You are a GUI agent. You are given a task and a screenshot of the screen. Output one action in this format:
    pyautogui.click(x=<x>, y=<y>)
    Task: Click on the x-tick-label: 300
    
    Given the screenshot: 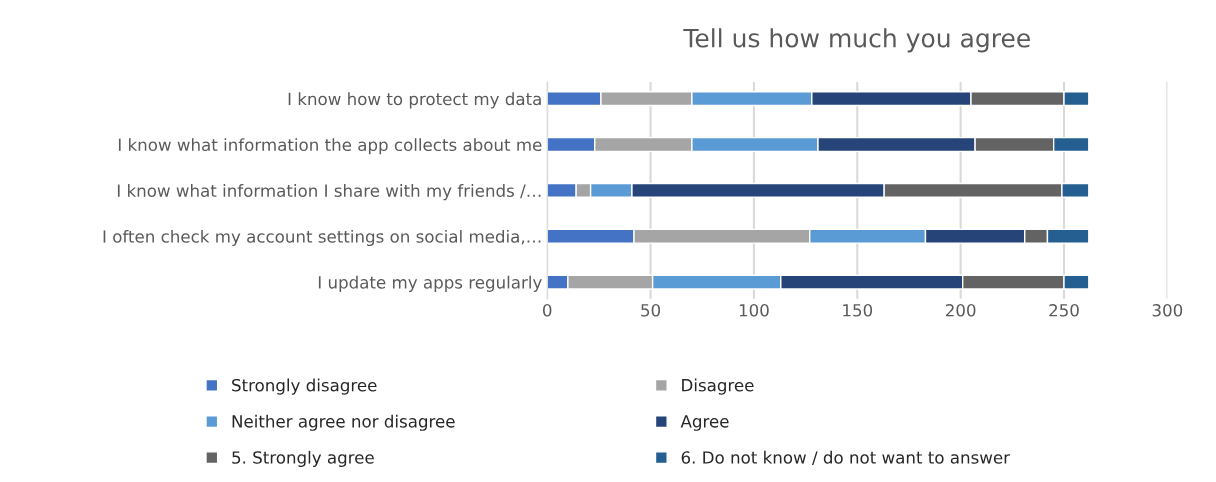 What is the action you would take?
    pyautogui.click(x=1167, y=310)
    